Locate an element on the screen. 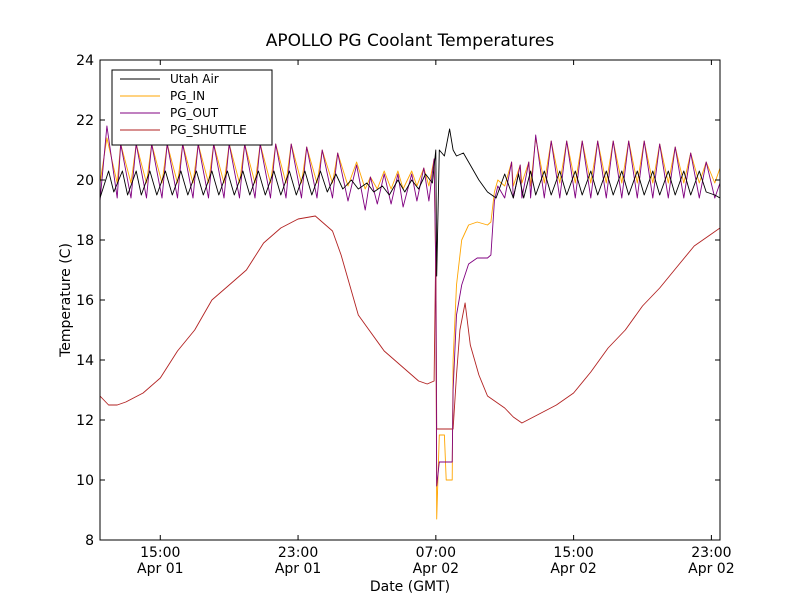 This screenshot has width=800, height=600. legend-label: Utah Air is located at coordinates (194, 79).